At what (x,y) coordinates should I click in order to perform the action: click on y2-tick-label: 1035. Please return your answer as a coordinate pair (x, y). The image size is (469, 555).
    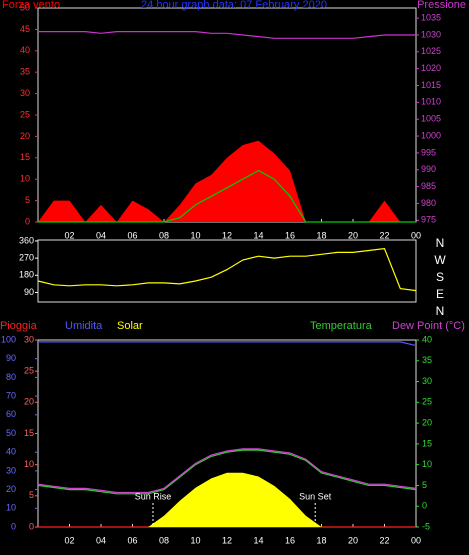
    Looking at the image, I should click on (431, 17).